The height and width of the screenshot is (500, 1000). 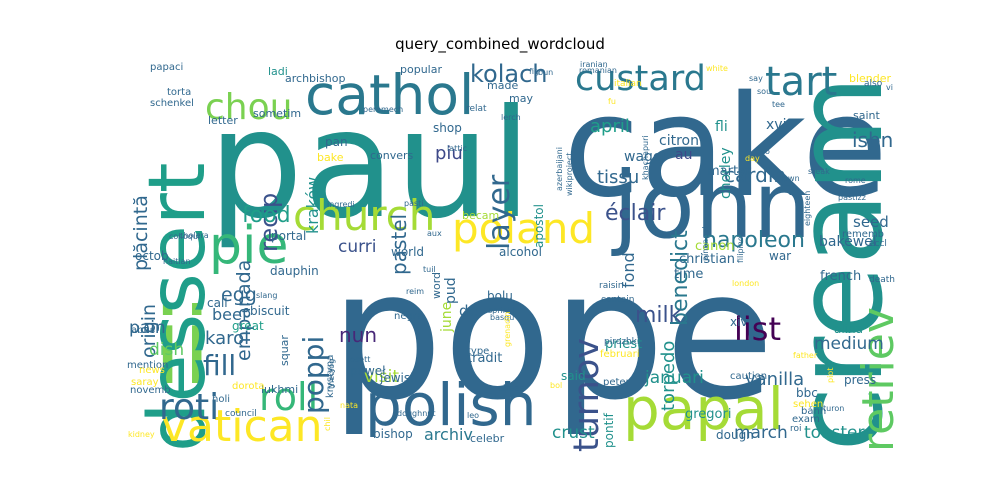 What do you see at coordinates (873, 84) in the screenshot?
I see `word-also: also` at bounding box center [873, 84].